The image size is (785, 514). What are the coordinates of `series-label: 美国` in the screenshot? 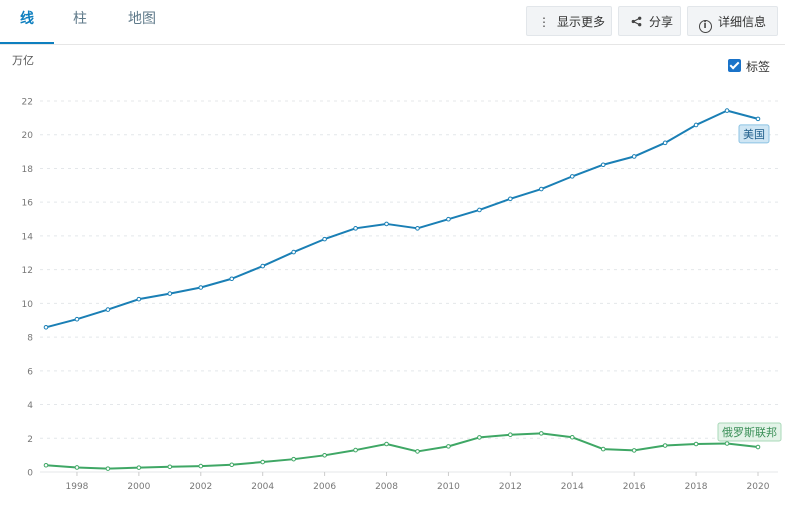 It's located at (754, 134).